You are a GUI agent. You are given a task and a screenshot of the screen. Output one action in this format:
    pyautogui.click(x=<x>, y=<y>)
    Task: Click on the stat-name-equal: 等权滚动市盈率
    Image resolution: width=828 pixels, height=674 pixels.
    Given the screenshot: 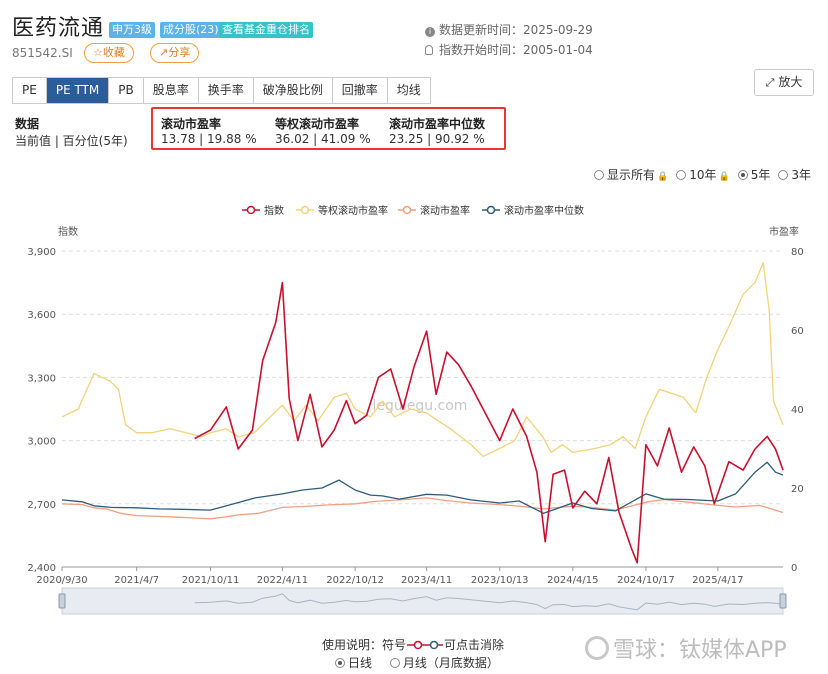 What is the action you would take?
    pyautogui.click(x=317, y=124)
    